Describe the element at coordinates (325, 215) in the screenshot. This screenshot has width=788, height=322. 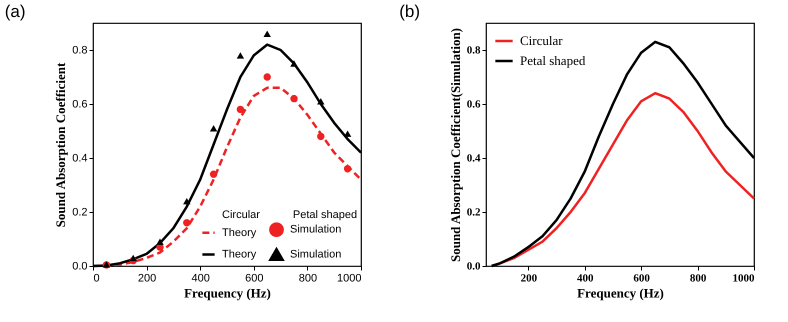
I see `annotation: Petal shaped` at that location.